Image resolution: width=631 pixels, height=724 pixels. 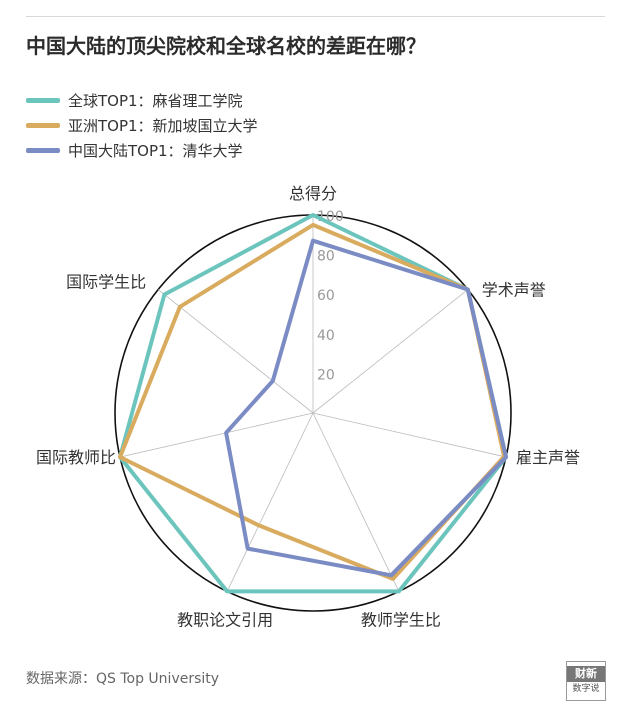 What do you see at coordinates (106, 282) in the screenshot?
I see `axis-label-7: 国际学生比` at bounding box center [106, 282].